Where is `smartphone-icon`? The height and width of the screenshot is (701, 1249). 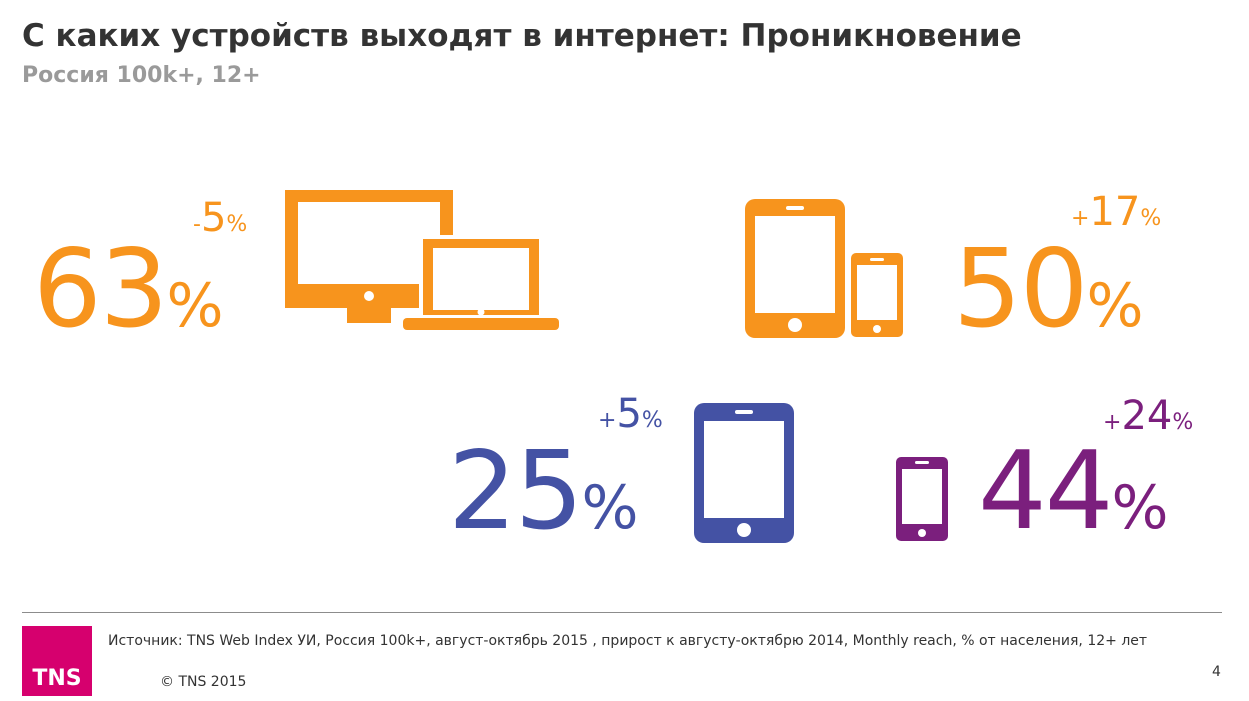
smartphone-icon is located at coordinates (922, 499).